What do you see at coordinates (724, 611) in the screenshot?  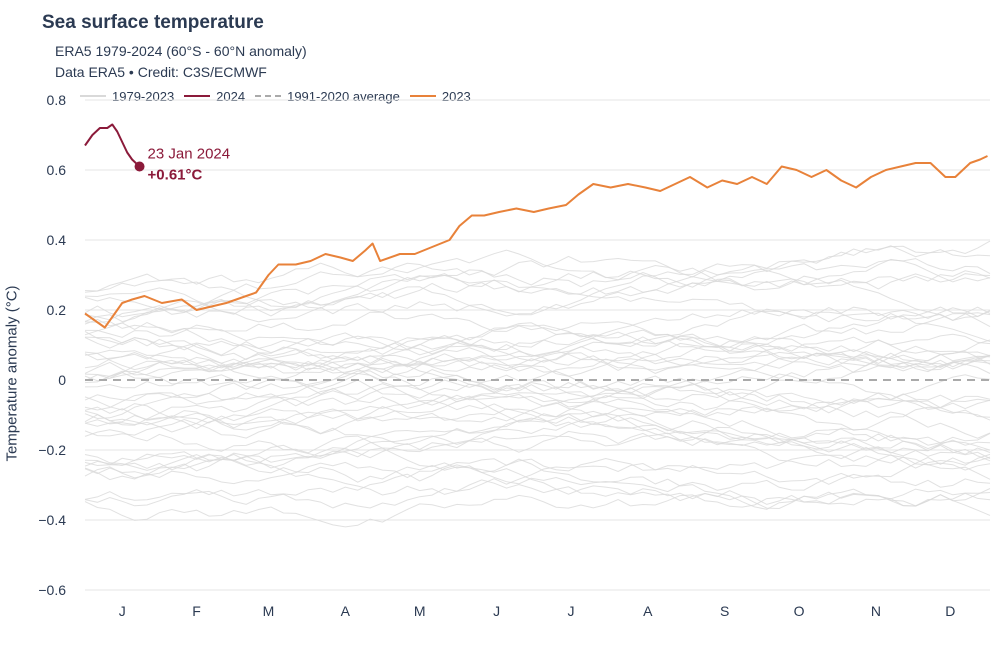 I see `x-tick-label: S` at bounding box center [724, 611].